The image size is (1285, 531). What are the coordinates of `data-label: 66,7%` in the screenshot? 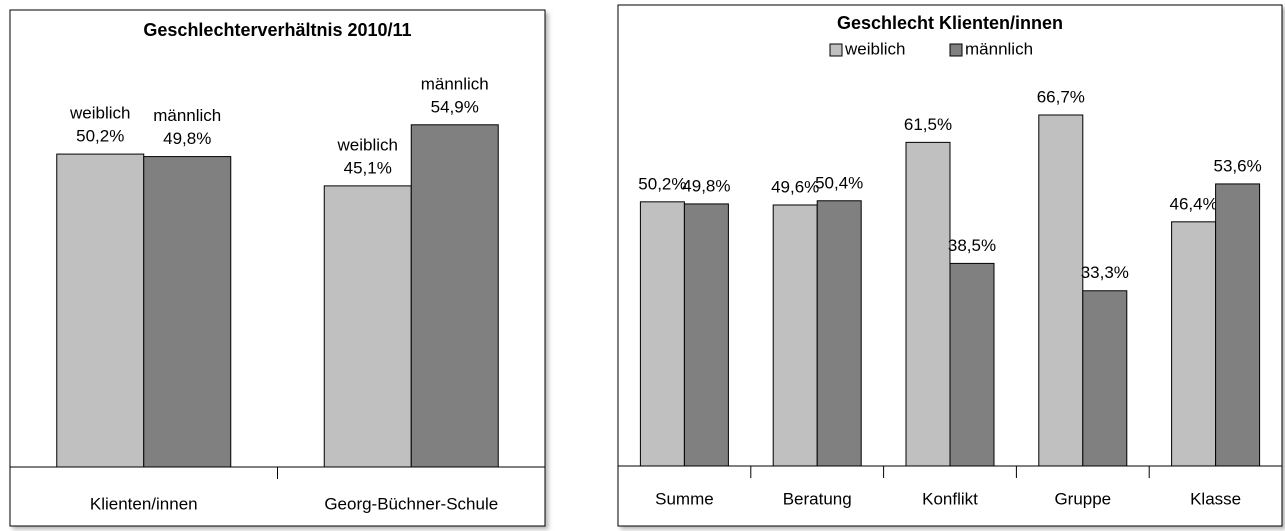 It's located at (1061, 96).